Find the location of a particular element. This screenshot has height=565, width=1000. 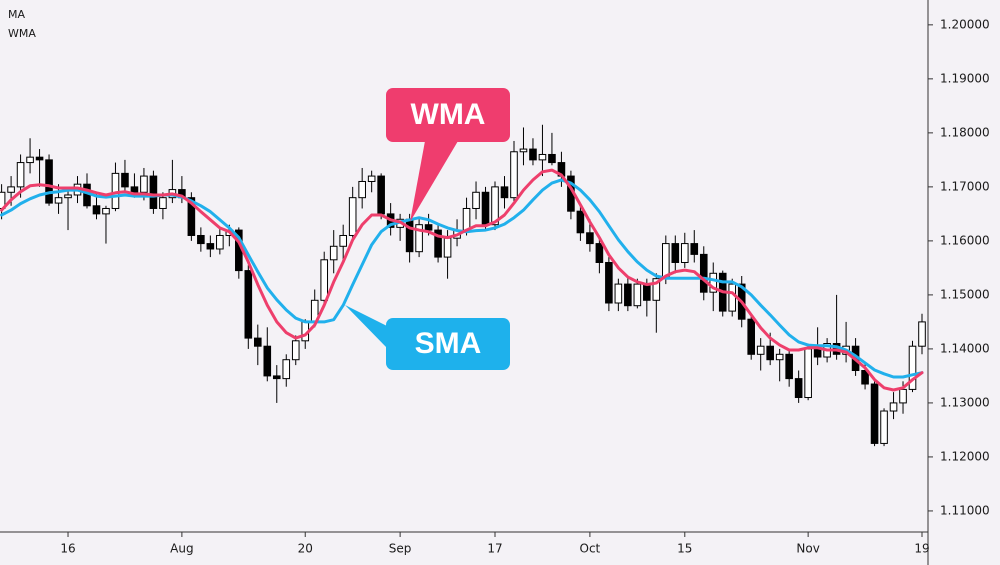

y-tick-label: 1.15000 is located at coordinates (965, 294).